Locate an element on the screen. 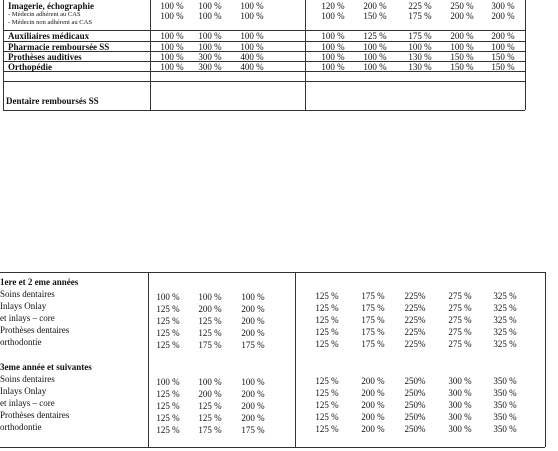 This screenshot has height=451, width=558. cell: 400 % is located at coordinates (252, 57).